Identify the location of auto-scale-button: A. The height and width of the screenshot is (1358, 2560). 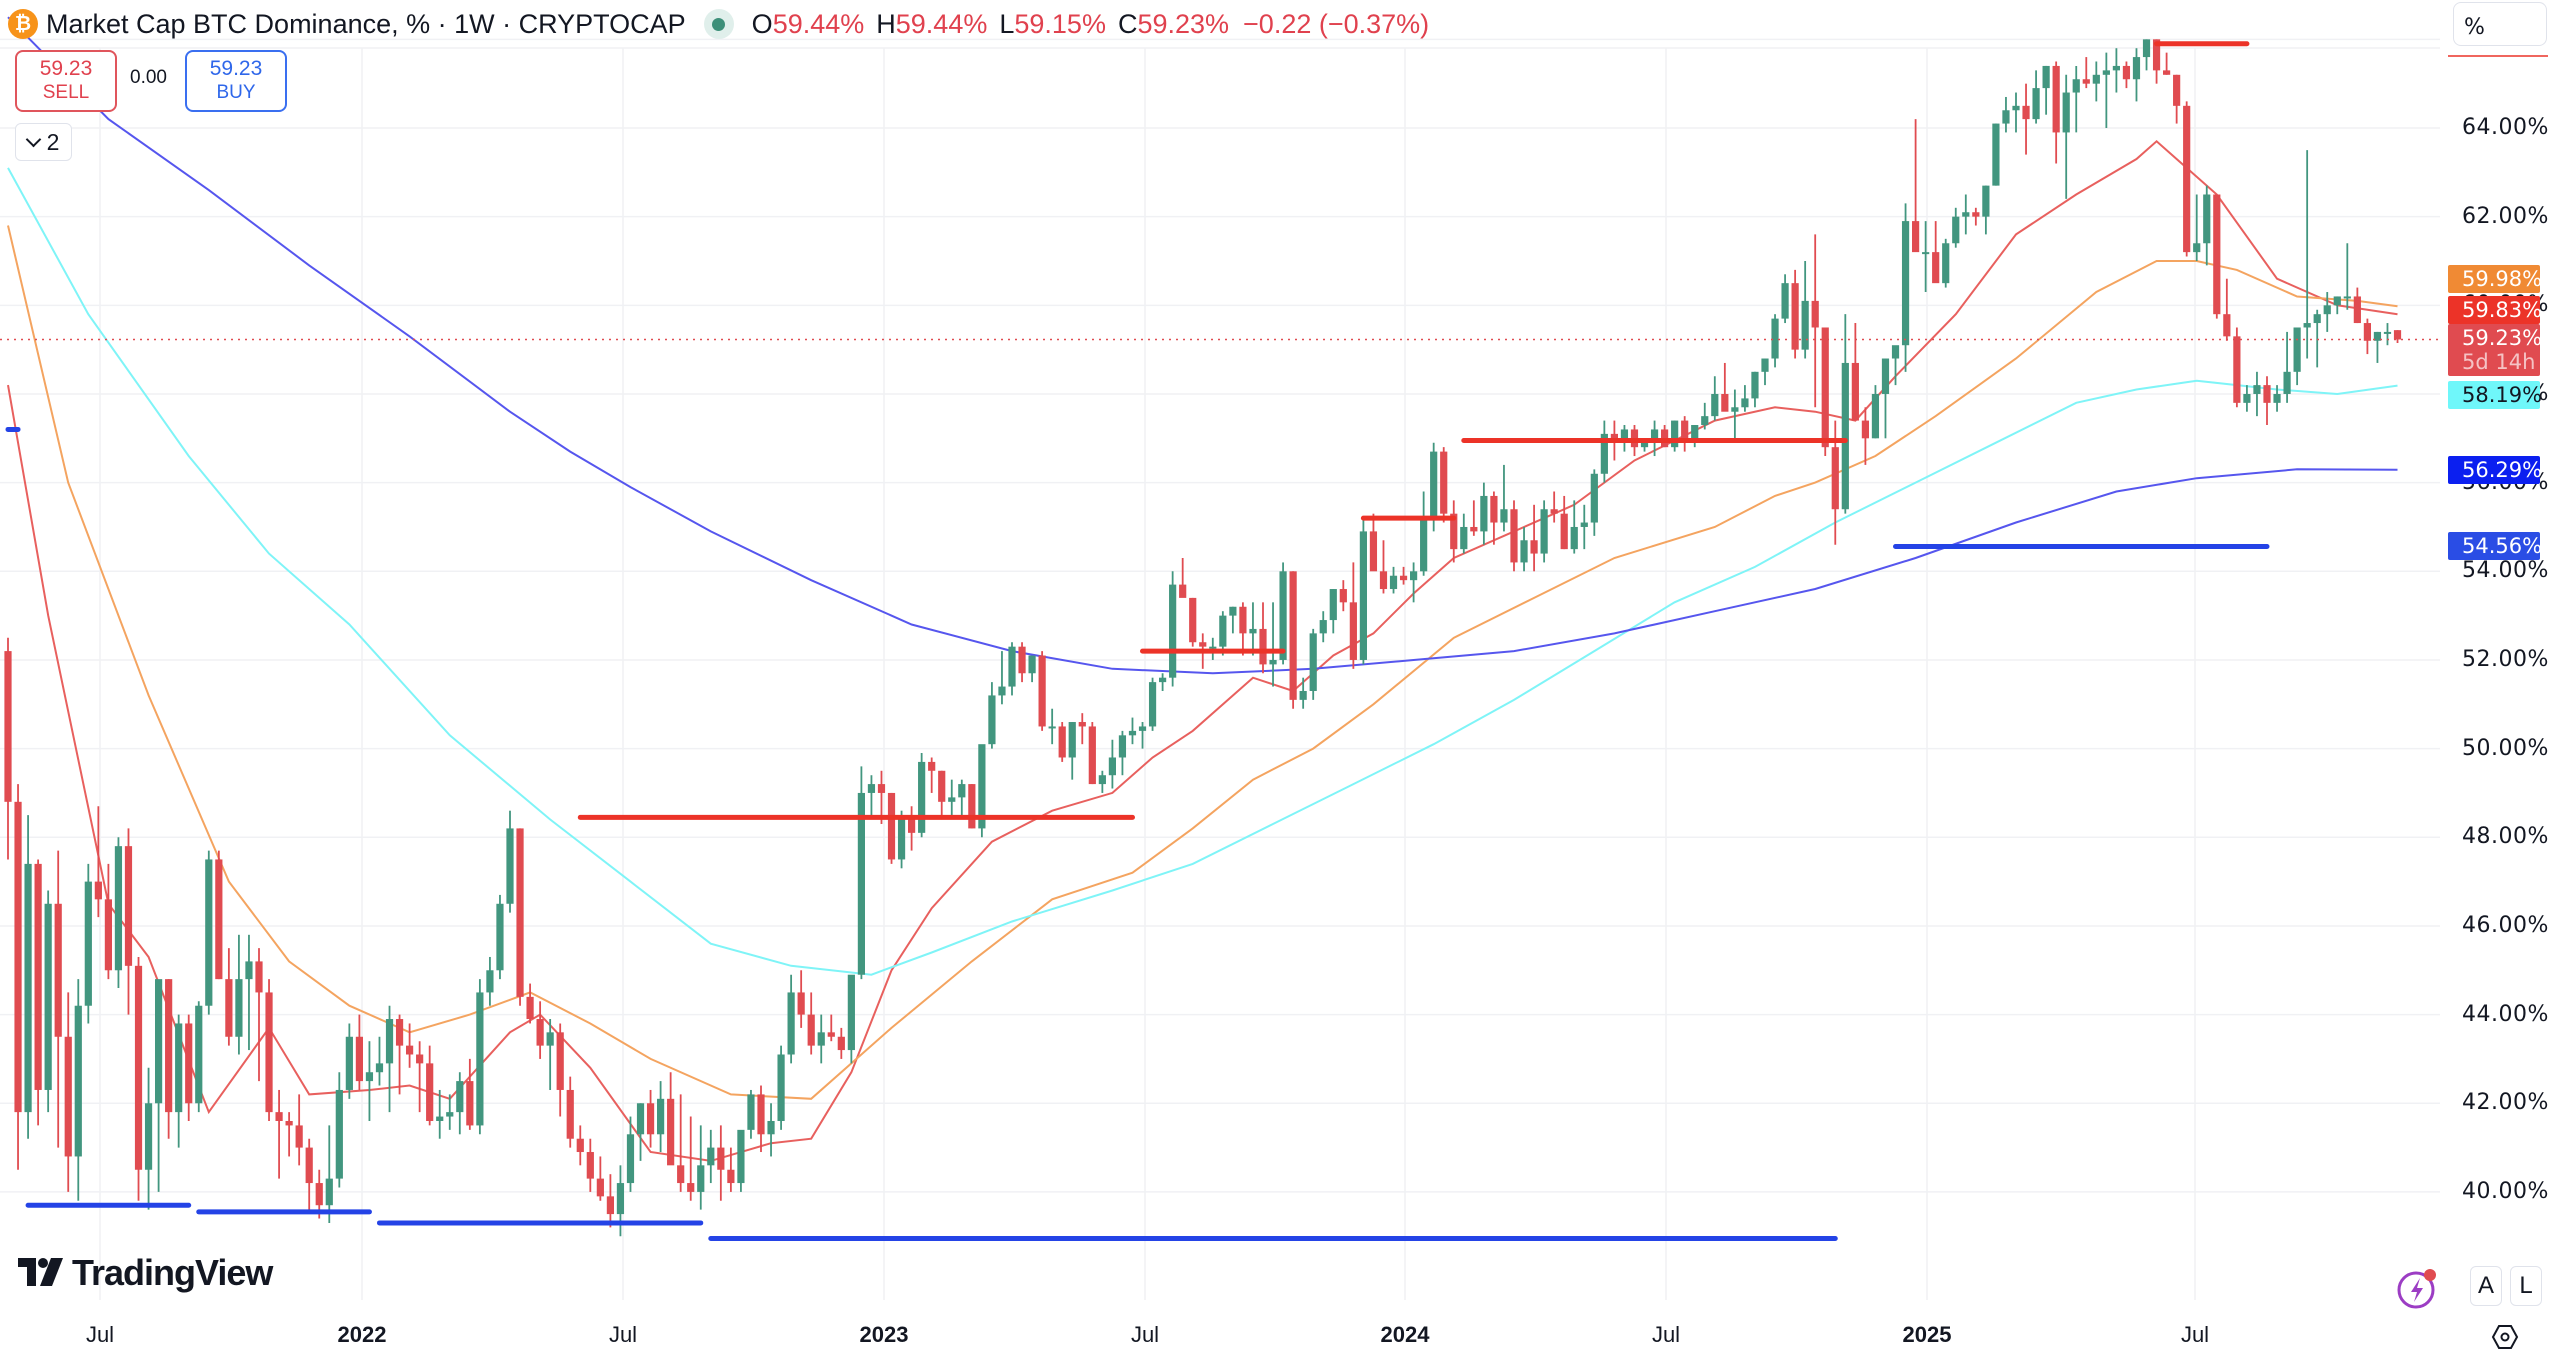
(2486, 1286).